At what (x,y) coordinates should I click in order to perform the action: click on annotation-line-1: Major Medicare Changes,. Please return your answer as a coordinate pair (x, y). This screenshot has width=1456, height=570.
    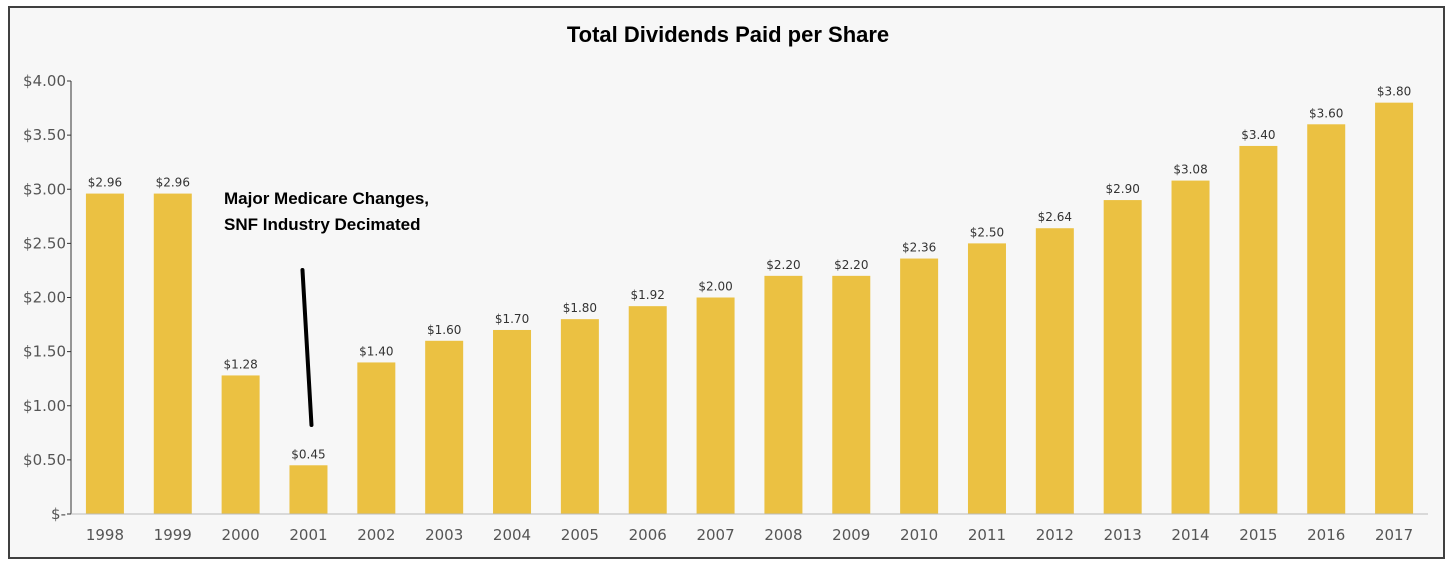
    Looking at the image, I should click on (327, 198).